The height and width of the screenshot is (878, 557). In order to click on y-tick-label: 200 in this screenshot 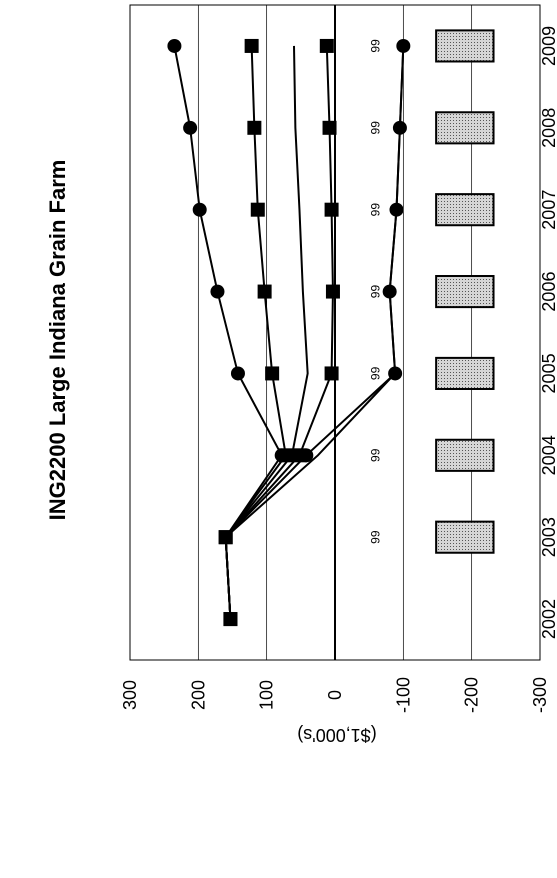, I will do `click(198, 695)`.